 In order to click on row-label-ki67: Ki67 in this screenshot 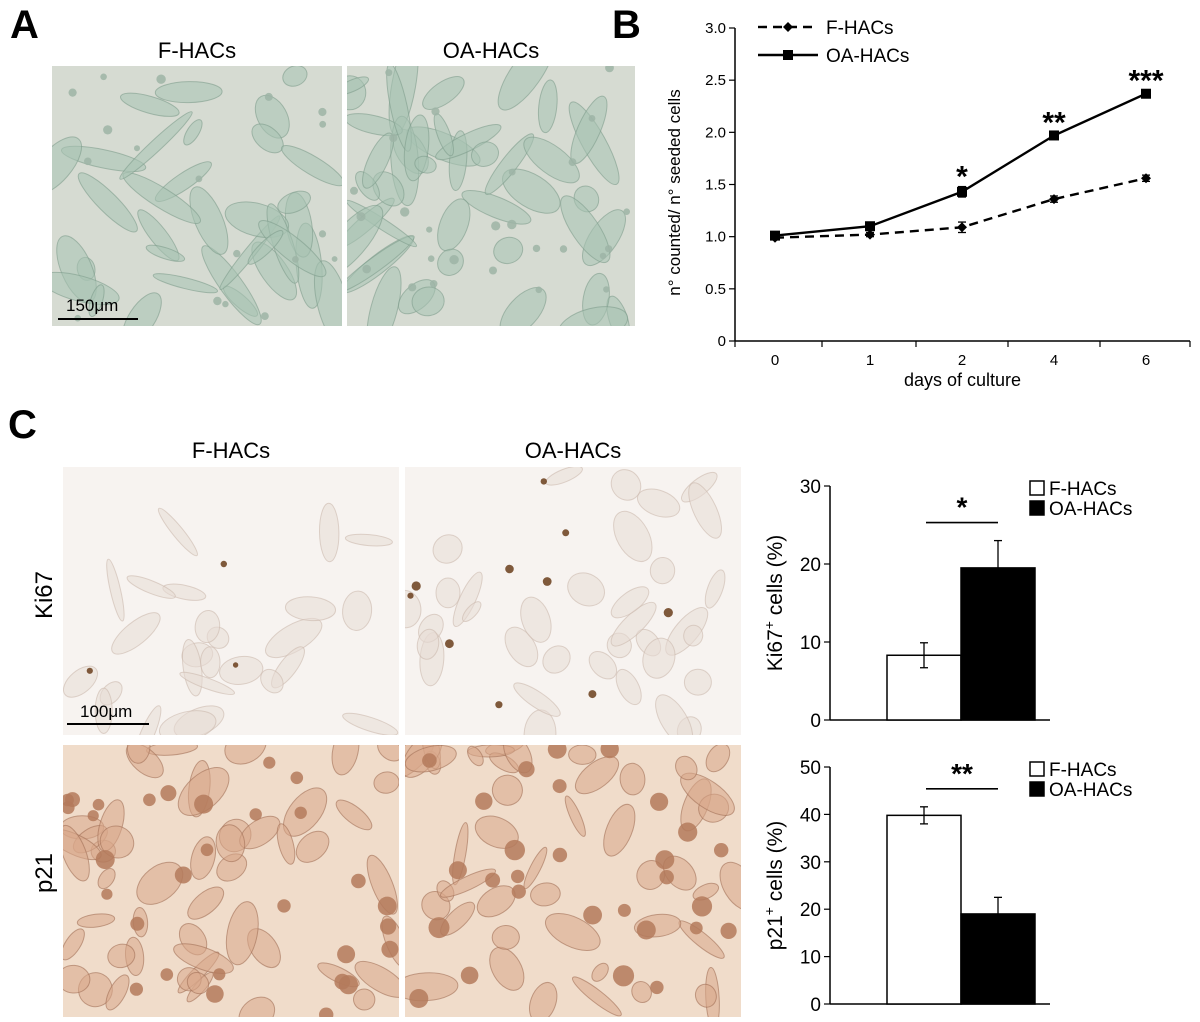, I will do `click(44, 595)`.